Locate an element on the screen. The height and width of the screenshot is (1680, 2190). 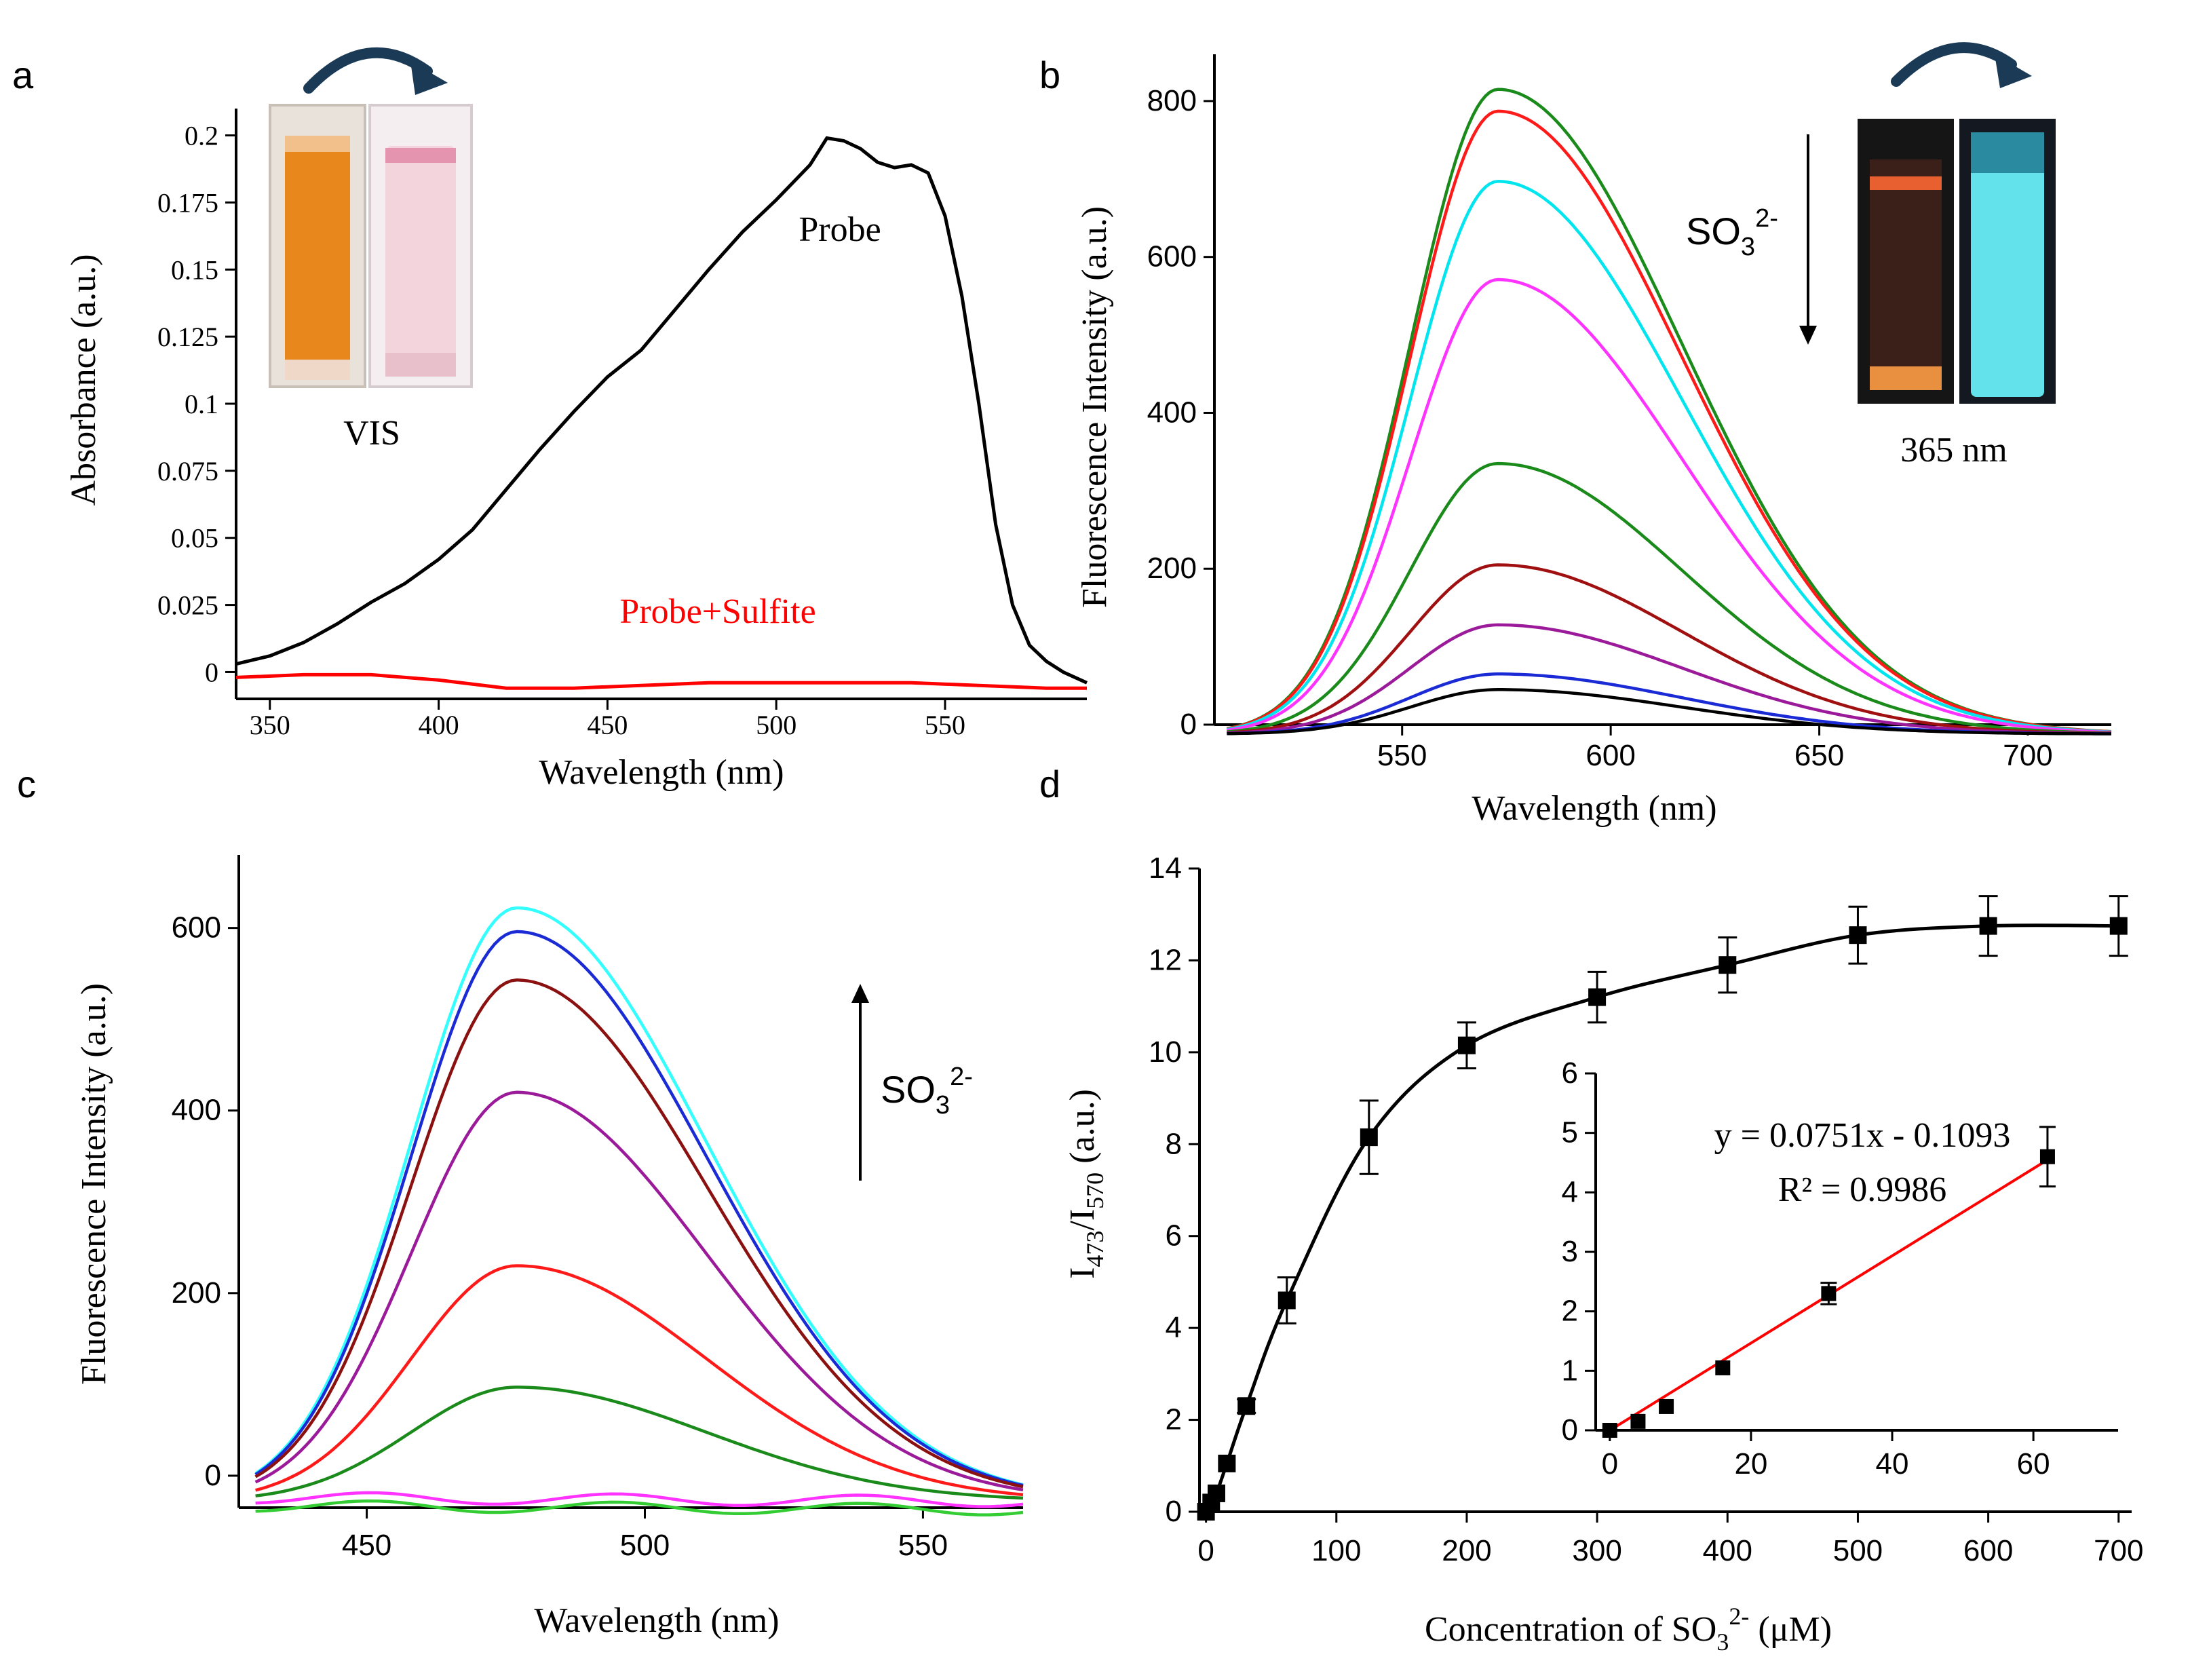
x-tick-label: 350 is located at coordinates (270, 725).